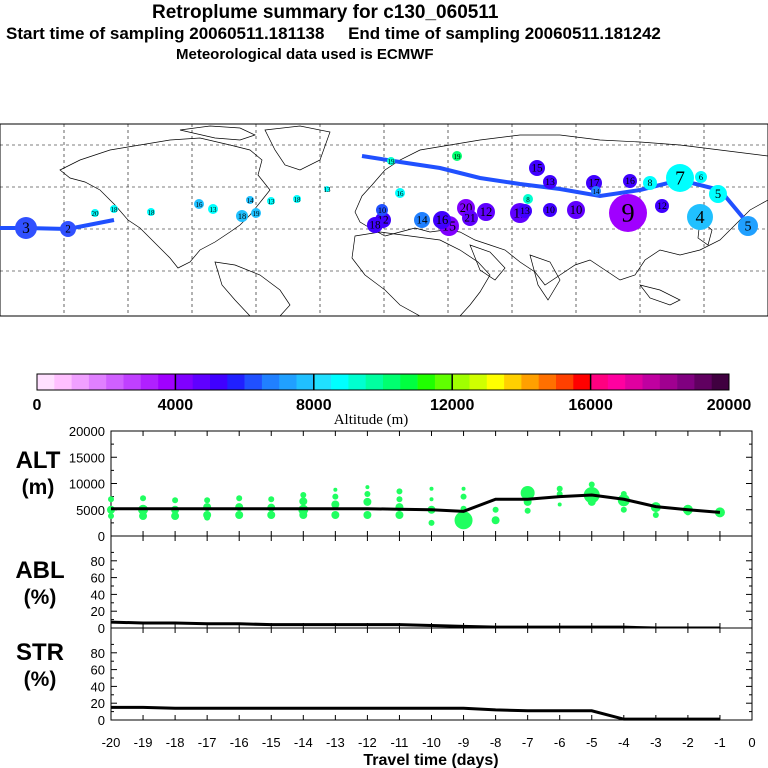 This screenshot has width=768, height=768. I want to click on y-tick-label: 60, so click(98, 578).